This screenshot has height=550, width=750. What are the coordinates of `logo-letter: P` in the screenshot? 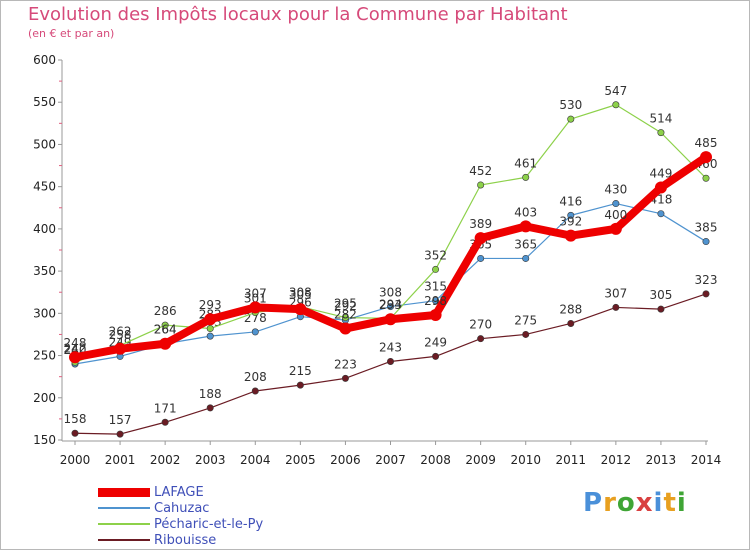 It's located at (593, 503).